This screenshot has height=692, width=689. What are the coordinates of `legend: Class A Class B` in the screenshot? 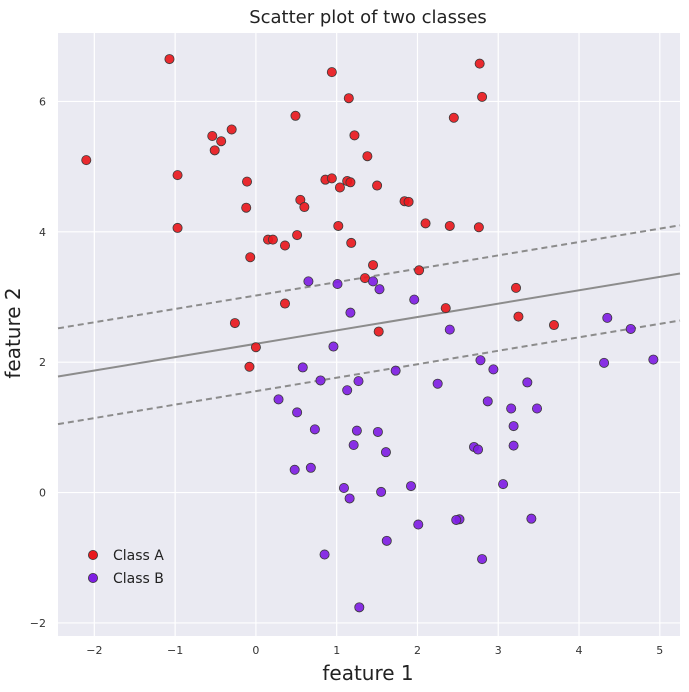 It's located at (126, 567).